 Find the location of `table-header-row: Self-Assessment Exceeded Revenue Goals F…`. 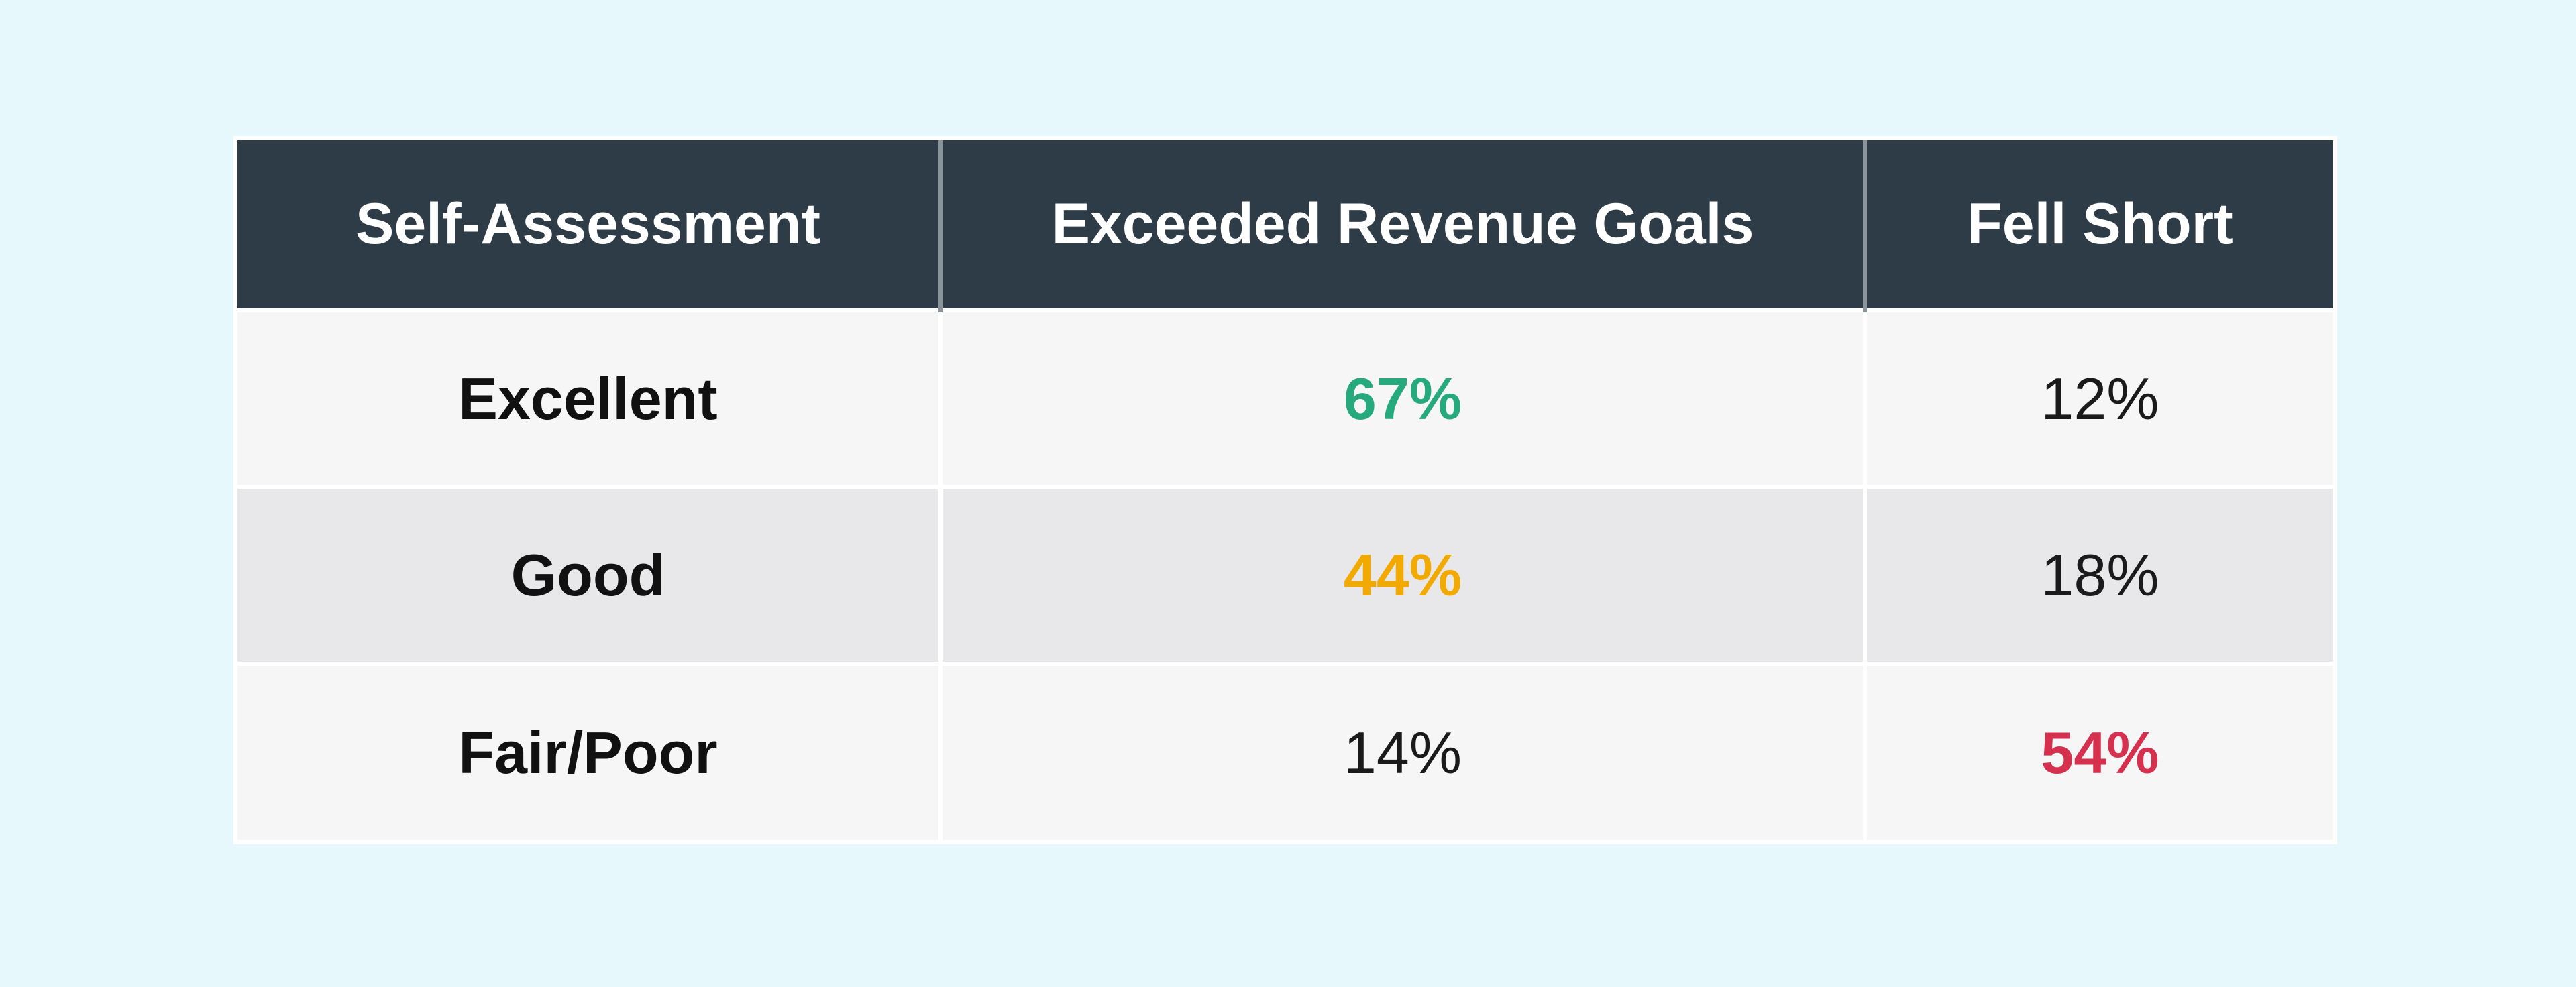

table-header-row: Self-Assessment Exceeded Revenue Goals F… is located at coordinates (1285, 225).